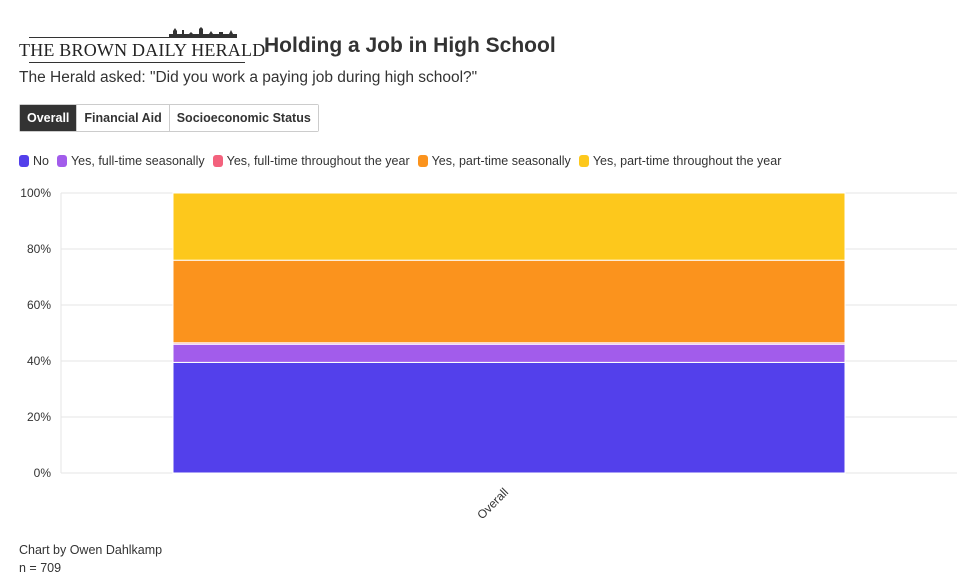 Image resolution: width=971 pixels, height=582 pixels. I want to click on legend-item-full-time-throughout-year: Yes, full-time throughout the year, so click(311, 161).